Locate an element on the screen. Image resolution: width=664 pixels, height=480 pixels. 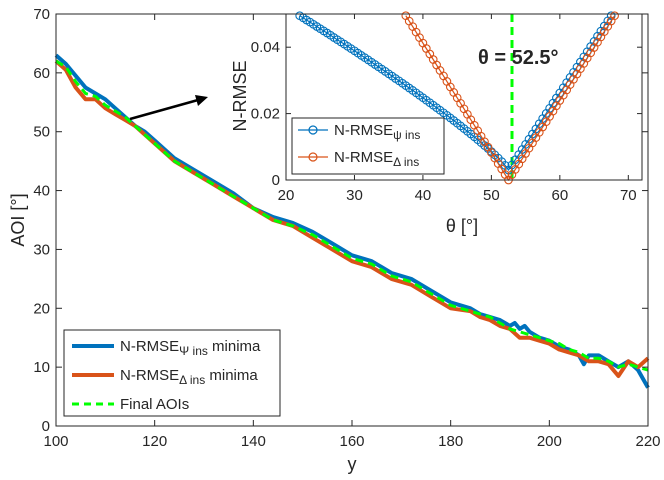
main-x-tick-label: 200 is located at coordinates (549, 441).